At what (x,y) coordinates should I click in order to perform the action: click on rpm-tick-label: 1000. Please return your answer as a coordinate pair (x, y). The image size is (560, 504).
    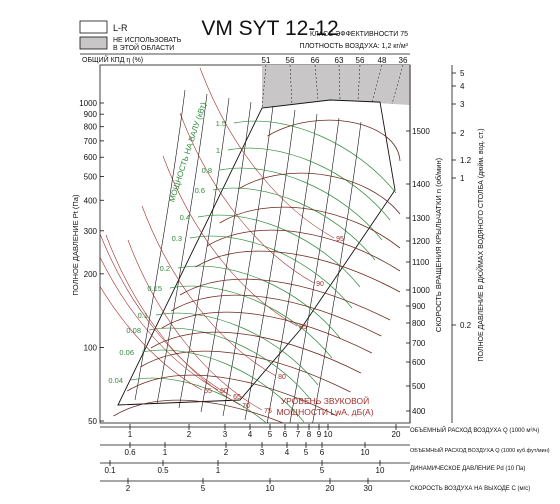
    Looking at the image, I should click on (421, 290).